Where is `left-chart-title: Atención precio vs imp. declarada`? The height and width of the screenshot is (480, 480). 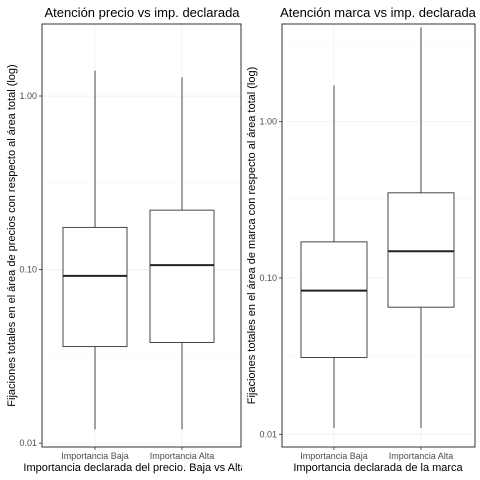
left-chart-title: Atención precio vs imp. declarada is located at coordinates (142, 12).